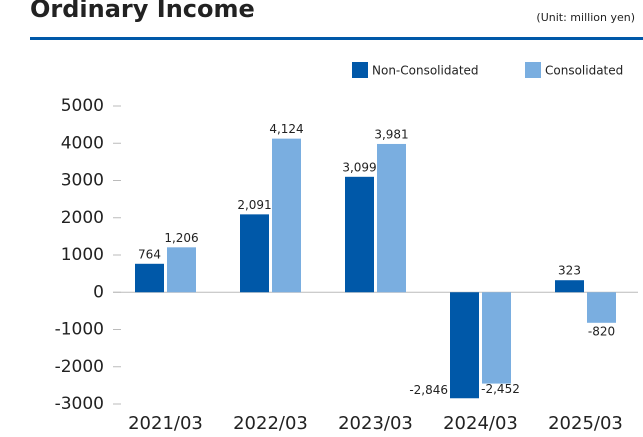 This screenshot has height=437, width=643. I want to click on y-tick-label: 0, so click(98, 292).